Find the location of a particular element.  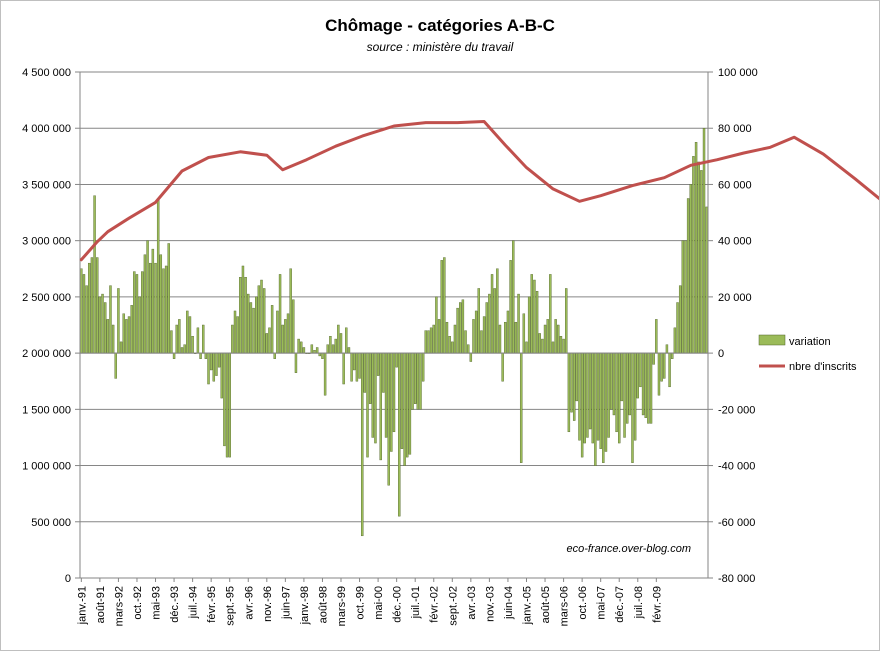

x-tick-label: mai-93 is located at coordinates (157, 603).